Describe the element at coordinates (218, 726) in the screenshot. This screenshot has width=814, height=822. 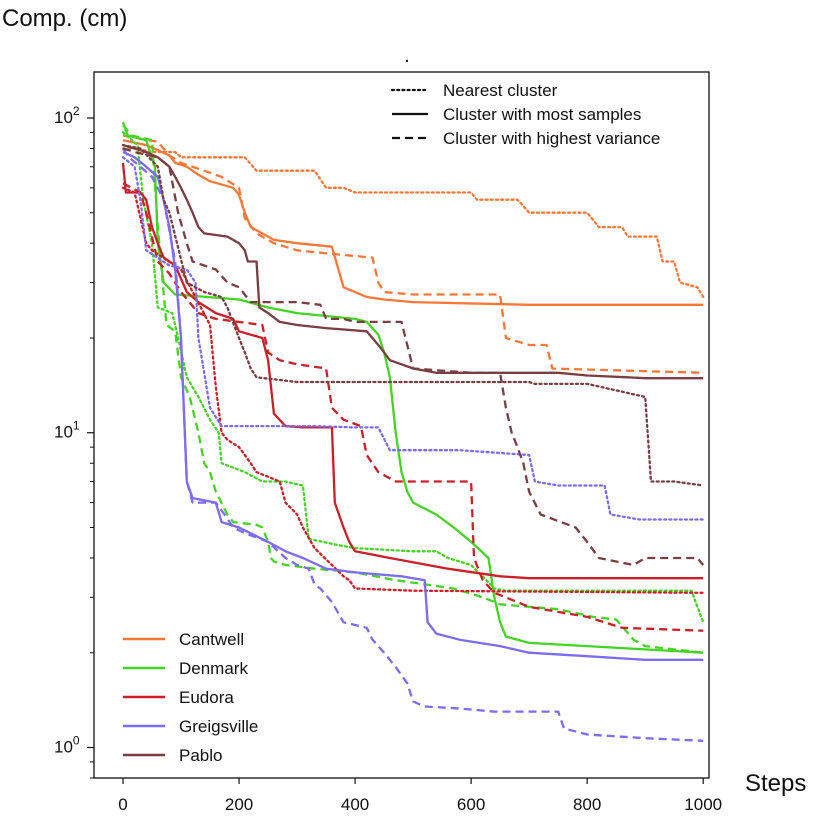
I see `legend-label-greigsville: Greigsville` at that location.